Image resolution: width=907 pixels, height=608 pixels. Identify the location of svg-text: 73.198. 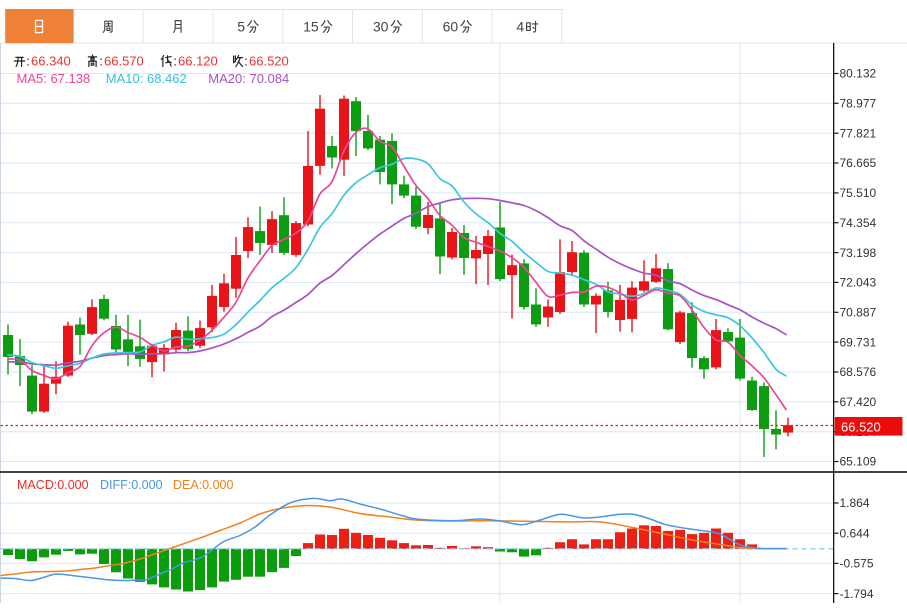
(858, 253).